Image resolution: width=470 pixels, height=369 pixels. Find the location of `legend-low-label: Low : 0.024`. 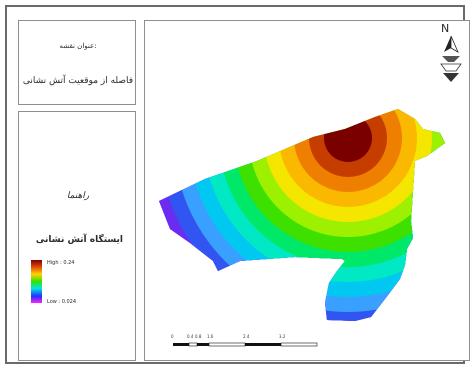

legend-low-label: Low : 0.024 is located at coordinates (62, 302).